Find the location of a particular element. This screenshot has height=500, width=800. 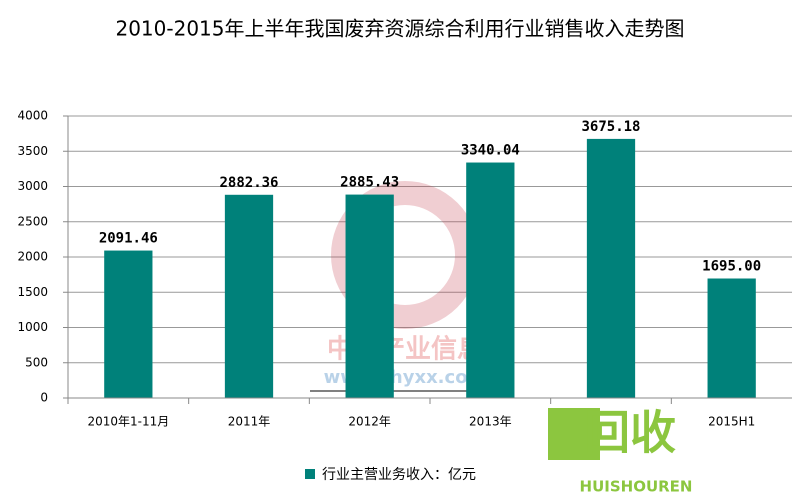

x-tick-label: 2010年1-11月 is located at coordinates (128, 422).